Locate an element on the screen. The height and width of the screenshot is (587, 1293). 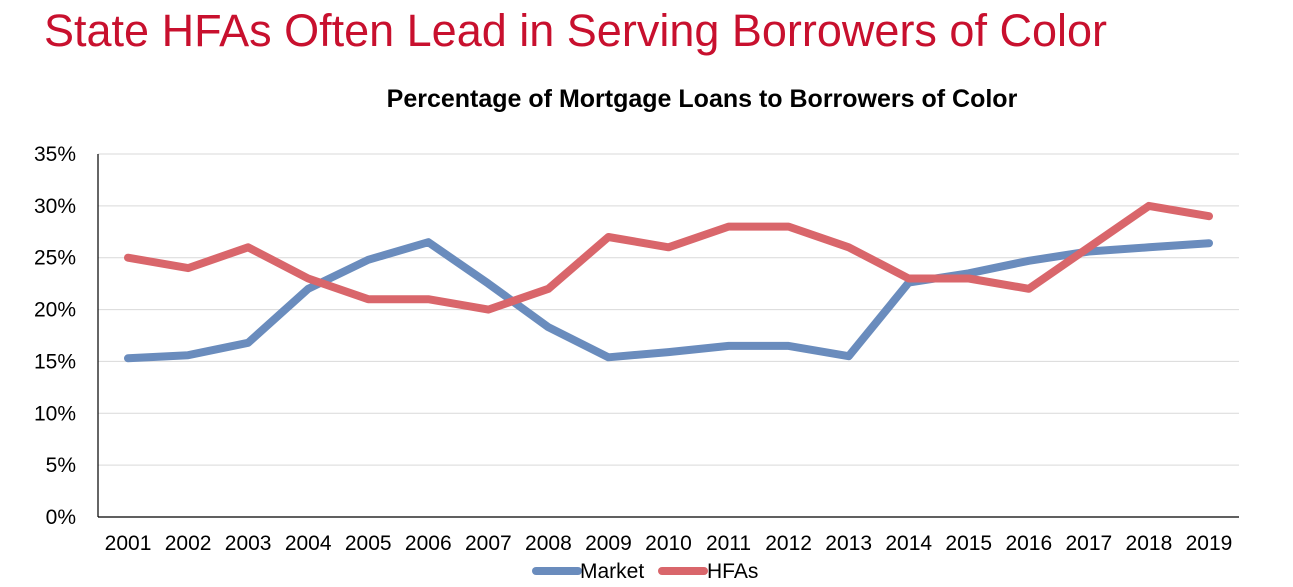
legend-label-hfas: HFAs is located at coordinates (732, 571).